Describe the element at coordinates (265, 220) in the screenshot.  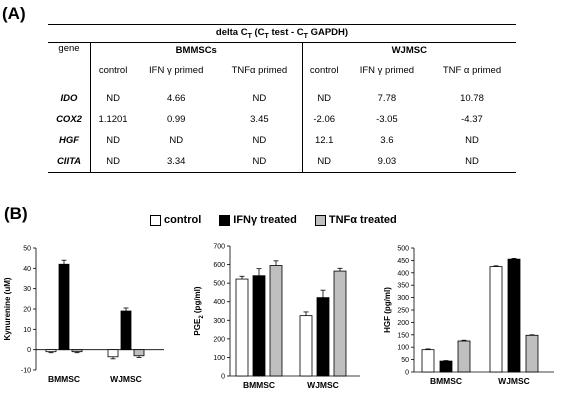
I see `legend-label: IFNγ treated` at that location.